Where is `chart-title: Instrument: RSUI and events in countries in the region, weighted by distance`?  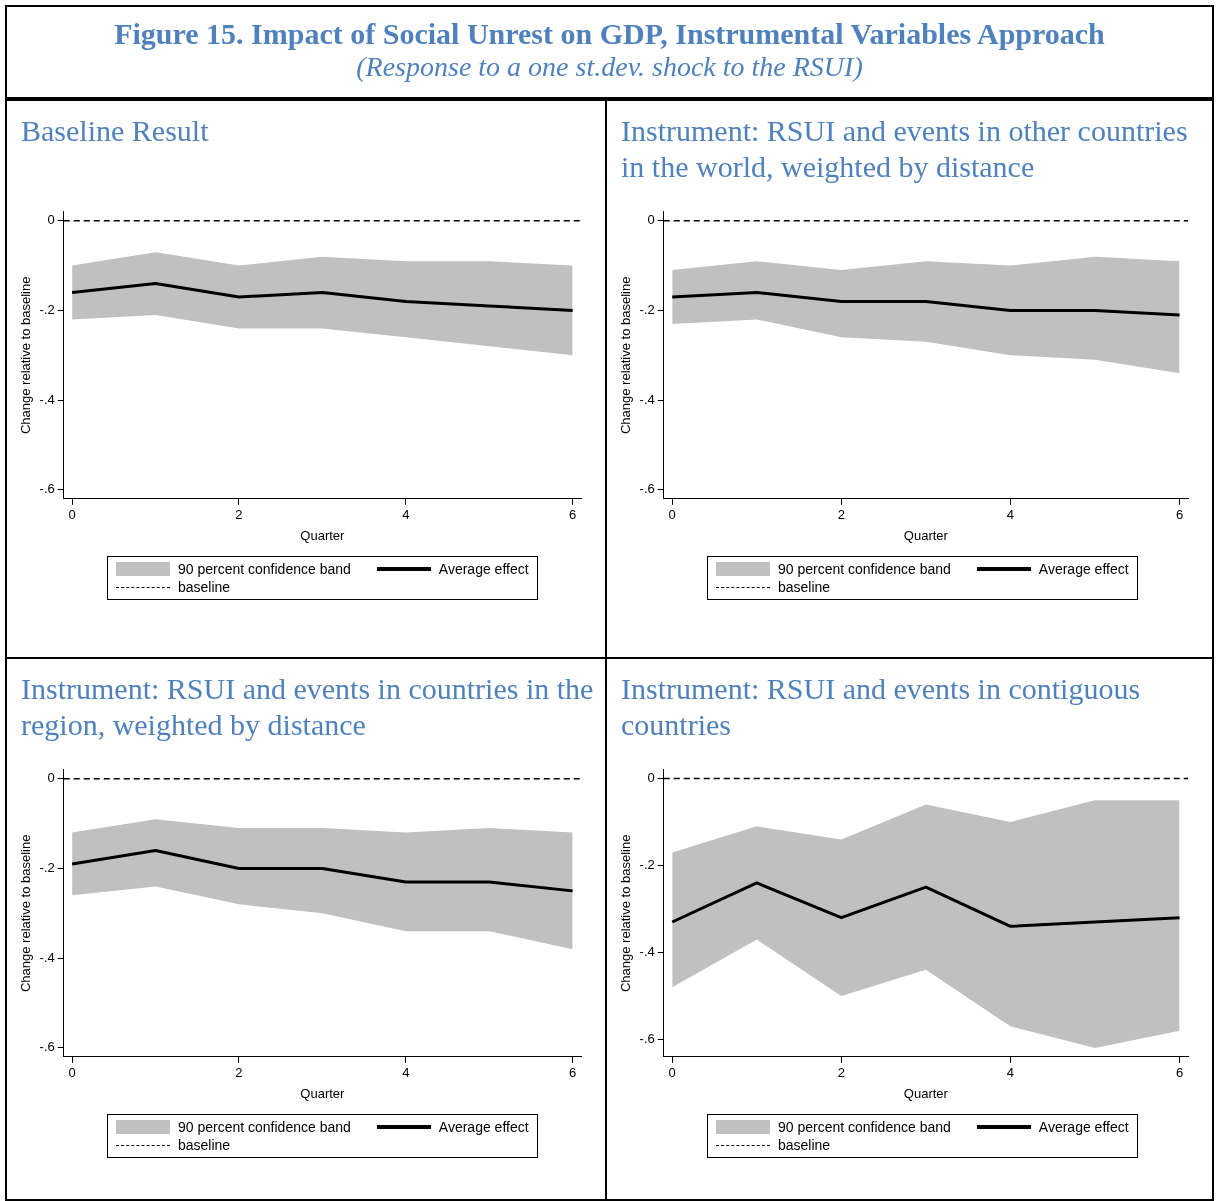 chart-title: Instrument: RSUI and events in countries in the region, weighted by distance is located at coordinates (308, 707).